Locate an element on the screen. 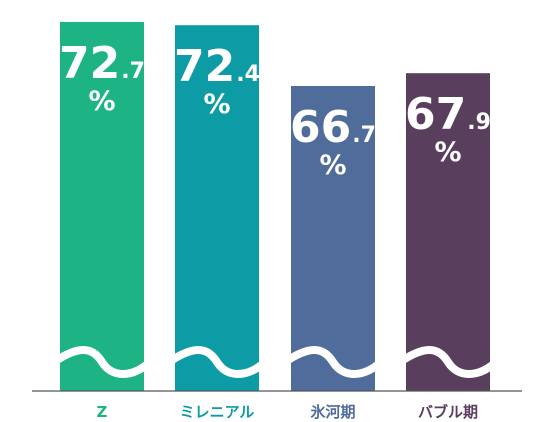 Image resolution: width=550 pixels, height=422 pixels. value-label: 72.7 is located at coordinates (102, 63).